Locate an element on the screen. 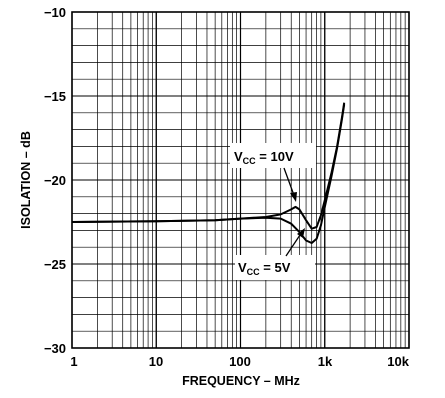 The height and width of the screenshot is (398, 445). y-tick-labels: −10 −15 −20 −25 −30 is located at coordinates (55, 180).